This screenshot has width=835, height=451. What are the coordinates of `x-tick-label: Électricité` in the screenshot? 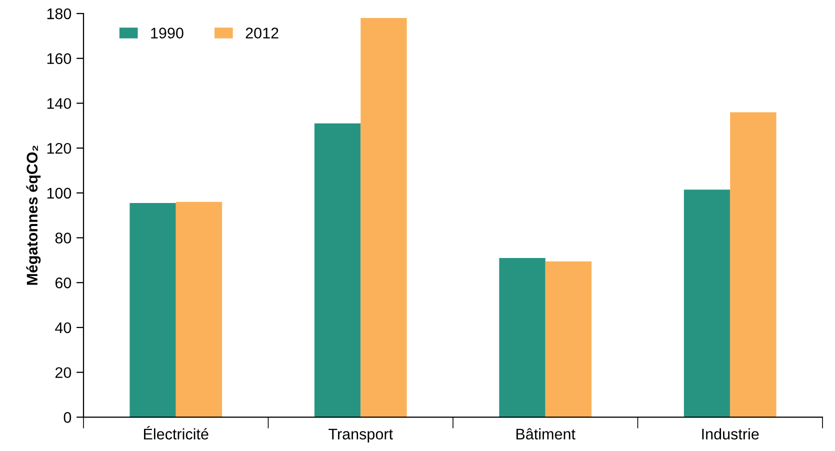 It's located at (176, 433).